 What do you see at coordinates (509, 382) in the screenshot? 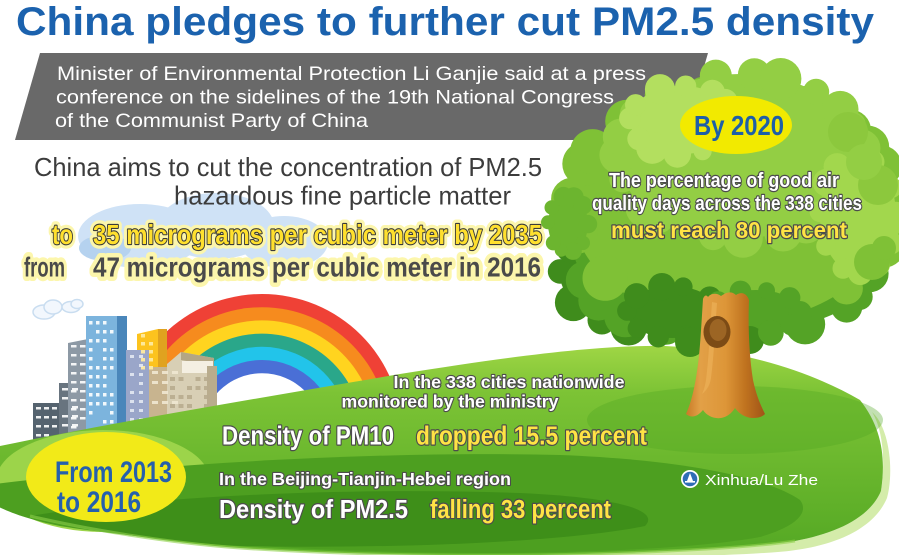
I see `svg-text: In the 338 cities nationwide` at bounding box center [509, 382].